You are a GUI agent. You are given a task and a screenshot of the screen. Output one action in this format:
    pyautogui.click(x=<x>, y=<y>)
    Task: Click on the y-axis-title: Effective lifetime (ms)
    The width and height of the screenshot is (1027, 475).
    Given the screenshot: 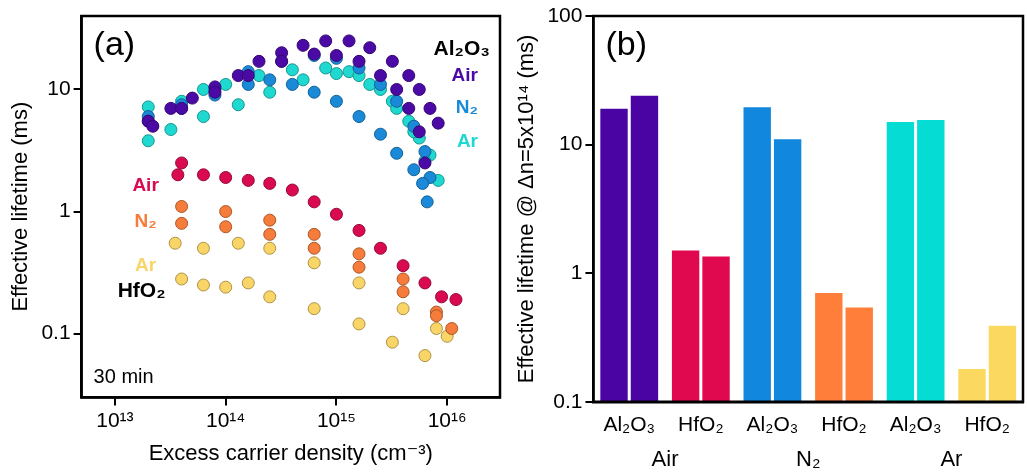 What is the action you would take?
    pyautogui.click(x=20, y=206)
    